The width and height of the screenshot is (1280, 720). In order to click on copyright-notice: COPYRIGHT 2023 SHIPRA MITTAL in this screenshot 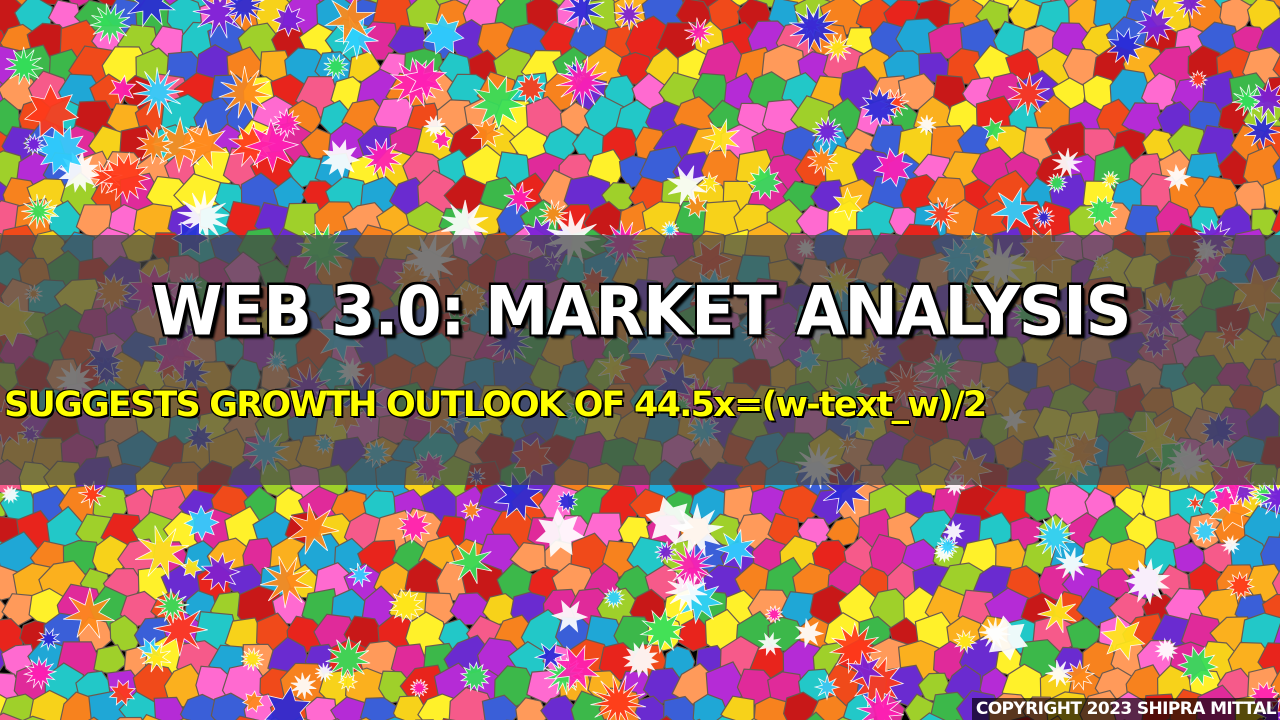, I will do `click(1125, 709)`.